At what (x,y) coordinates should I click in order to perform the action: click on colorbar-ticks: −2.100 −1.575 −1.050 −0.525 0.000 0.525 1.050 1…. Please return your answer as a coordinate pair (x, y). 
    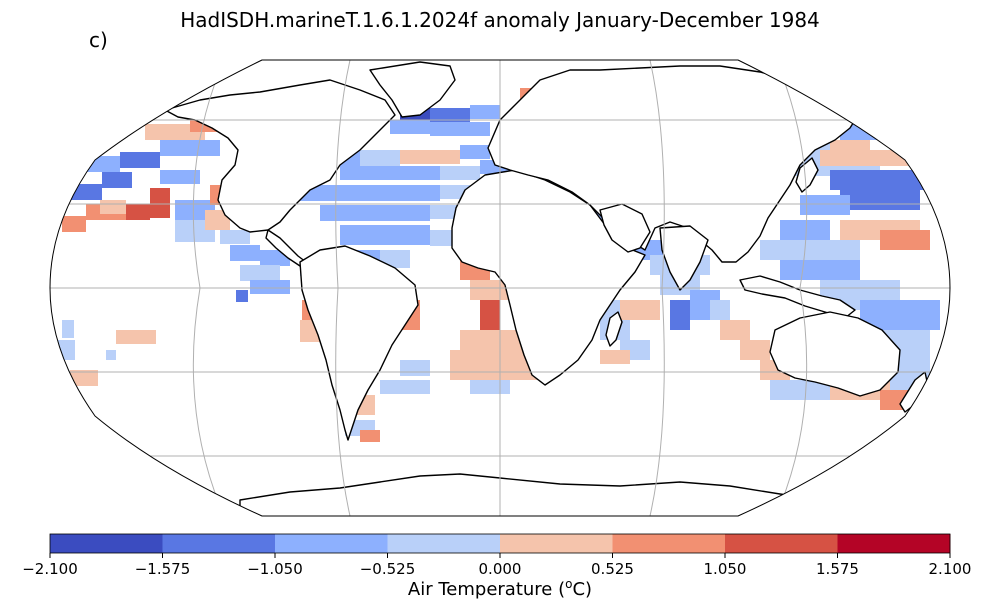
    Looking at the image, I should click on (496, 565).